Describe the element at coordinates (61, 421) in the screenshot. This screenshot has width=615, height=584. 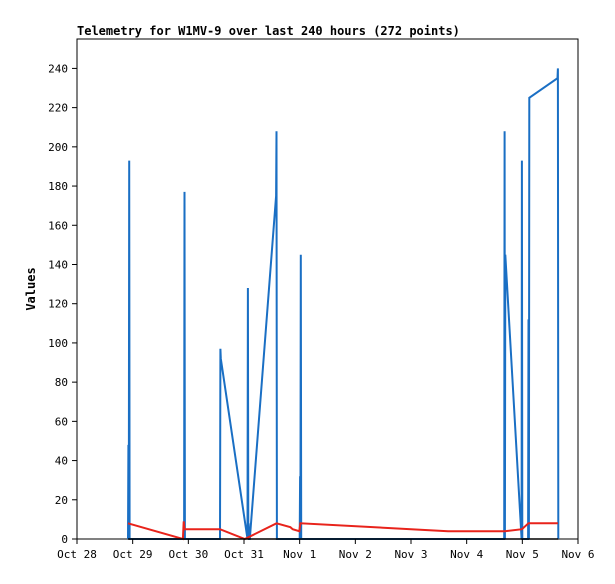
I see `y-tick-label: 60` at that location.